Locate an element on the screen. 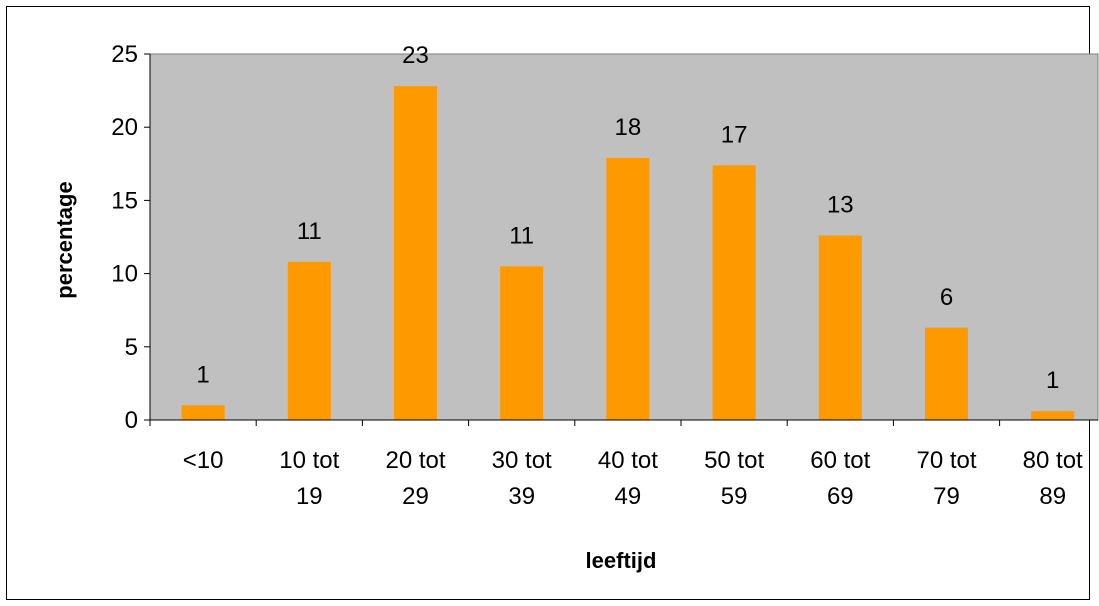  x-tick-label: 50 tot 59 is located at coordinates (734, 478).